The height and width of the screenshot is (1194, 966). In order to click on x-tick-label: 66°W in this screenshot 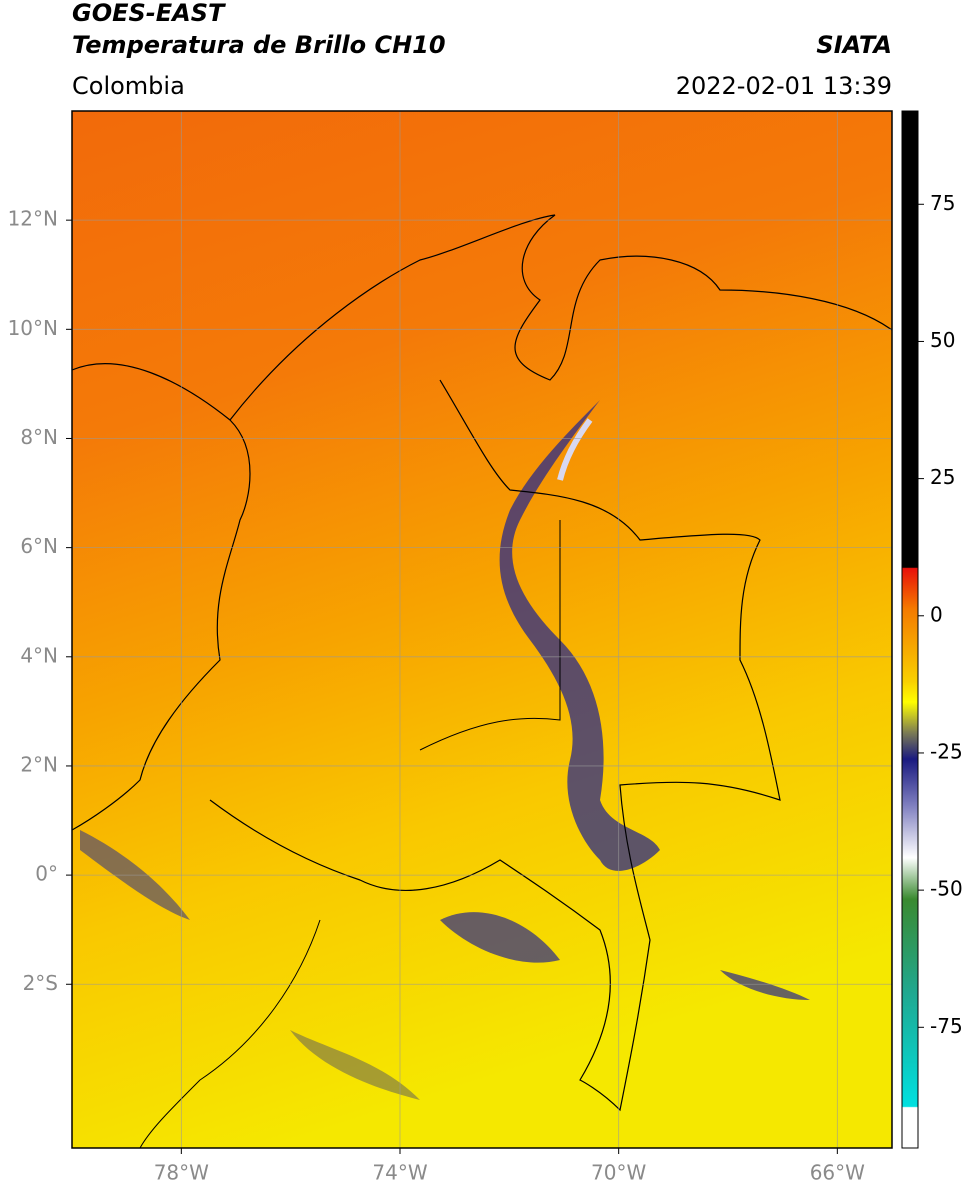, I will do `click(837, 1173)`.